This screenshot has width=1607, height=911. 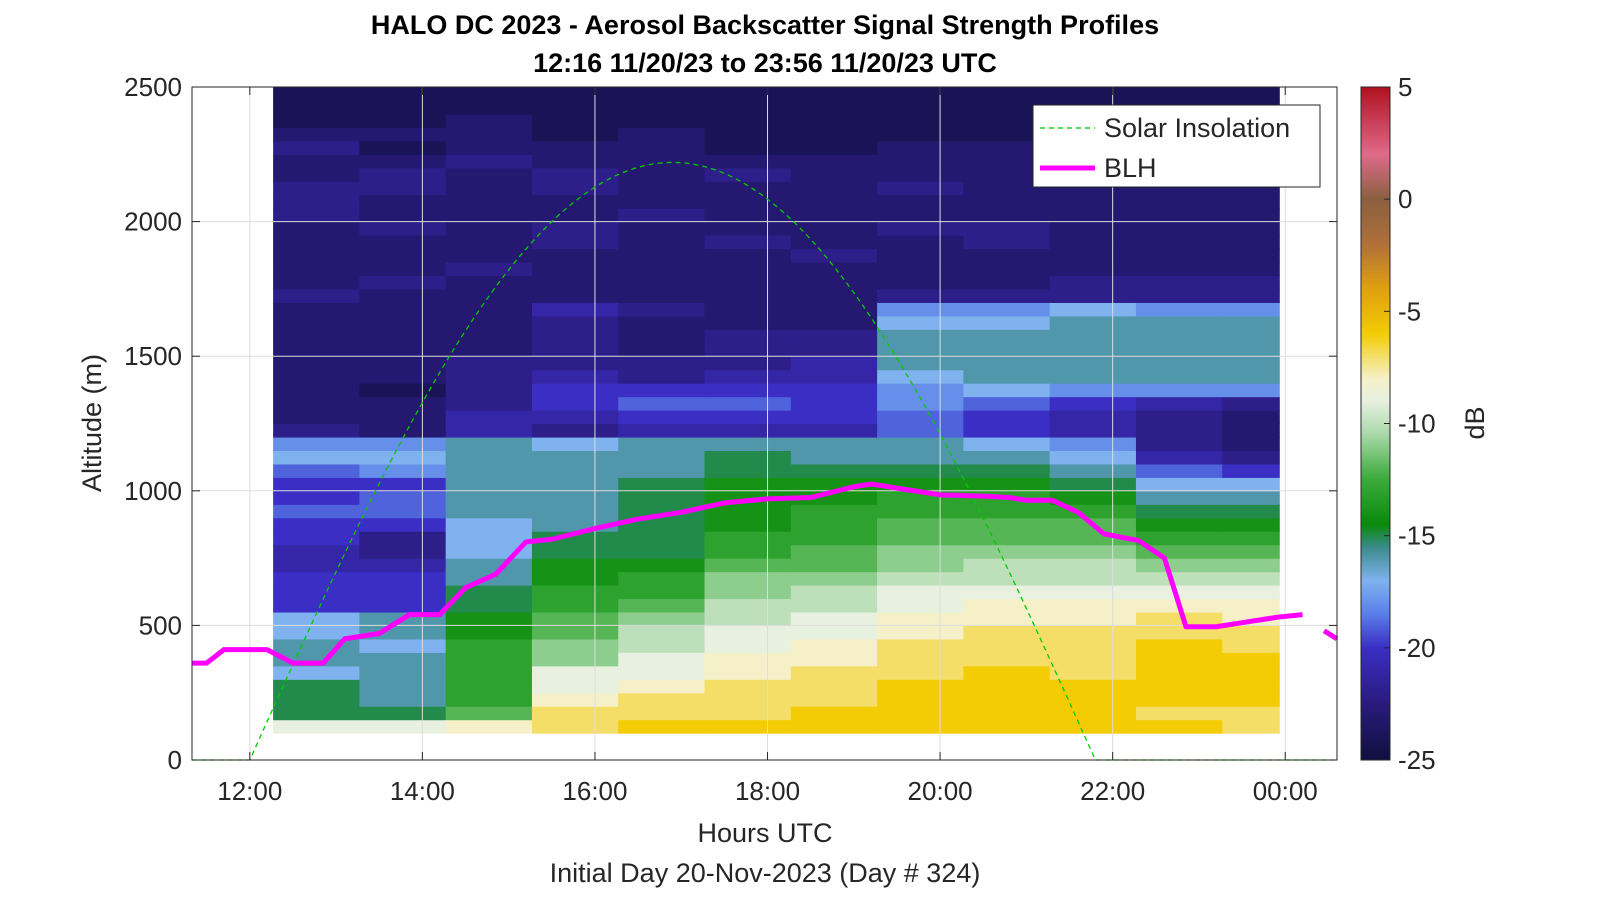 I want to click on colorbar: 5 0 -5 -10 -15 -20 -25 dB, so click(x=1425, y=423).